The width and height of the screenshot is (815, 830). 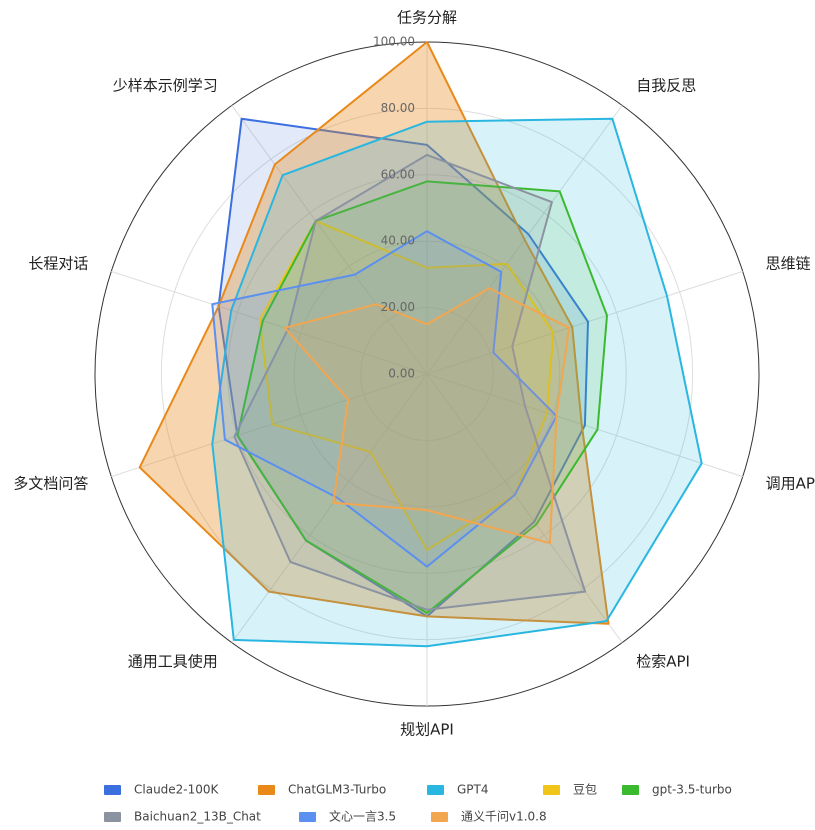 I want to click on tick-label: 60.00, so click(x=398, y=174).